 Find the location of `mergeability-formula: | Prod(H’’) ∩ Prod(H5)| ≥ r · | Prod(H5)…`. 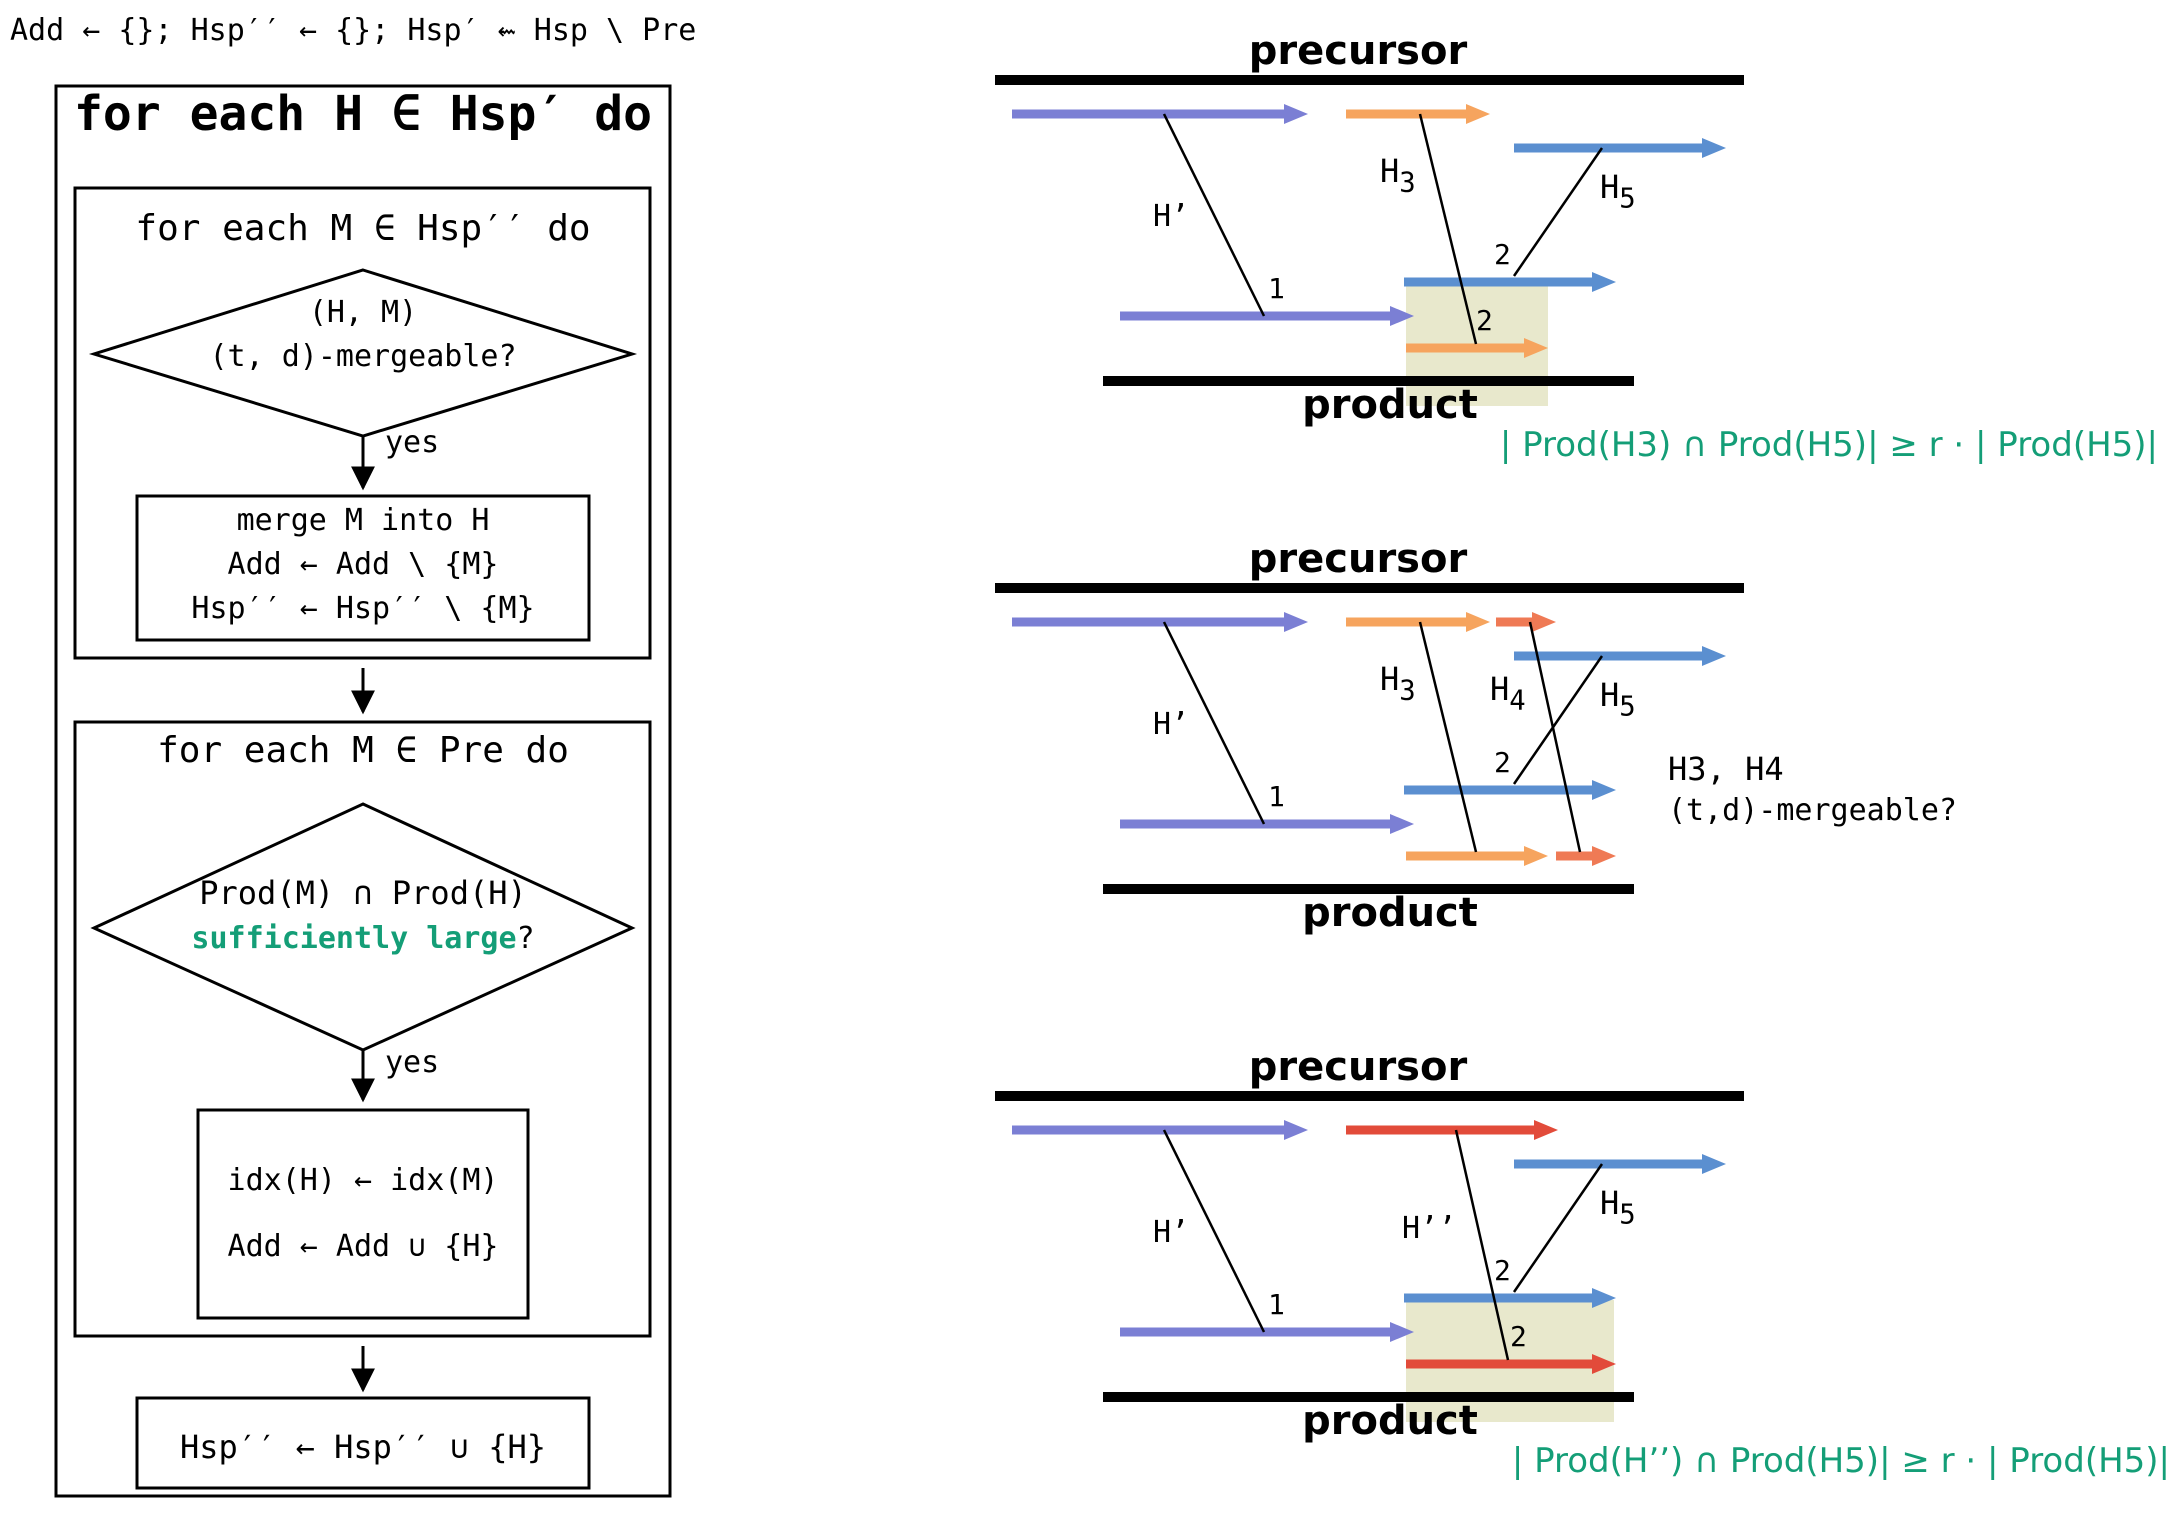

mergeability-formula: | Prod(H’’) ∩ Prod(H5)| ≥ r · | Prod(H5)… is located at coordinates (1841, 1461).